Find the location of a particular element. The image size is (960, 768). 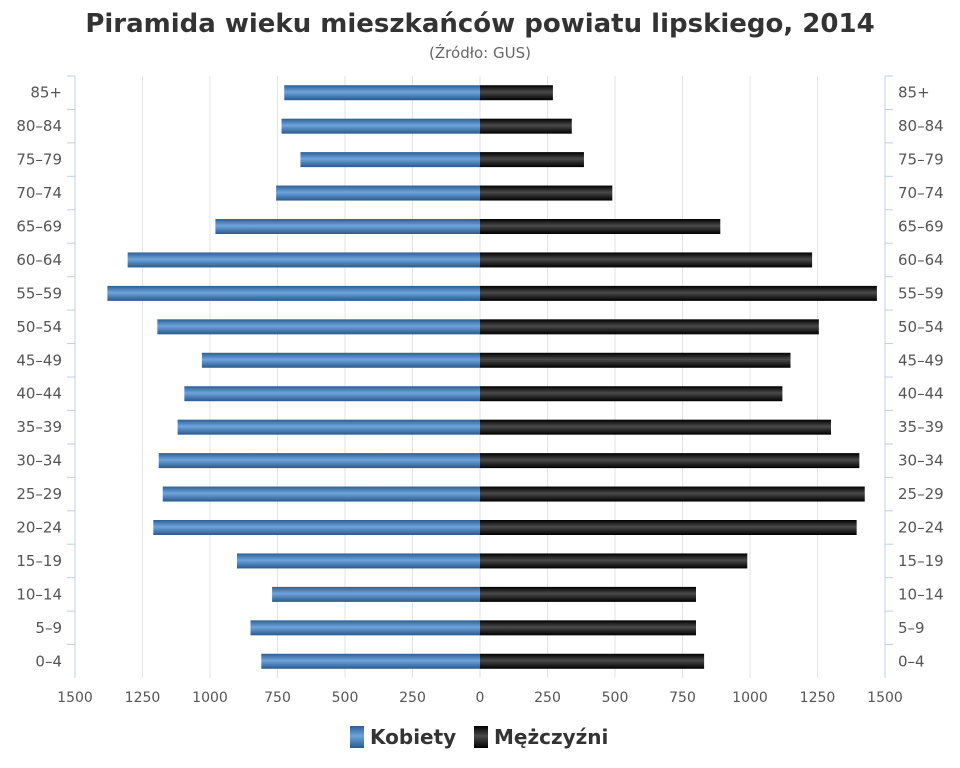

y-label-left: 25–29 is located at coordinates (39, 494).